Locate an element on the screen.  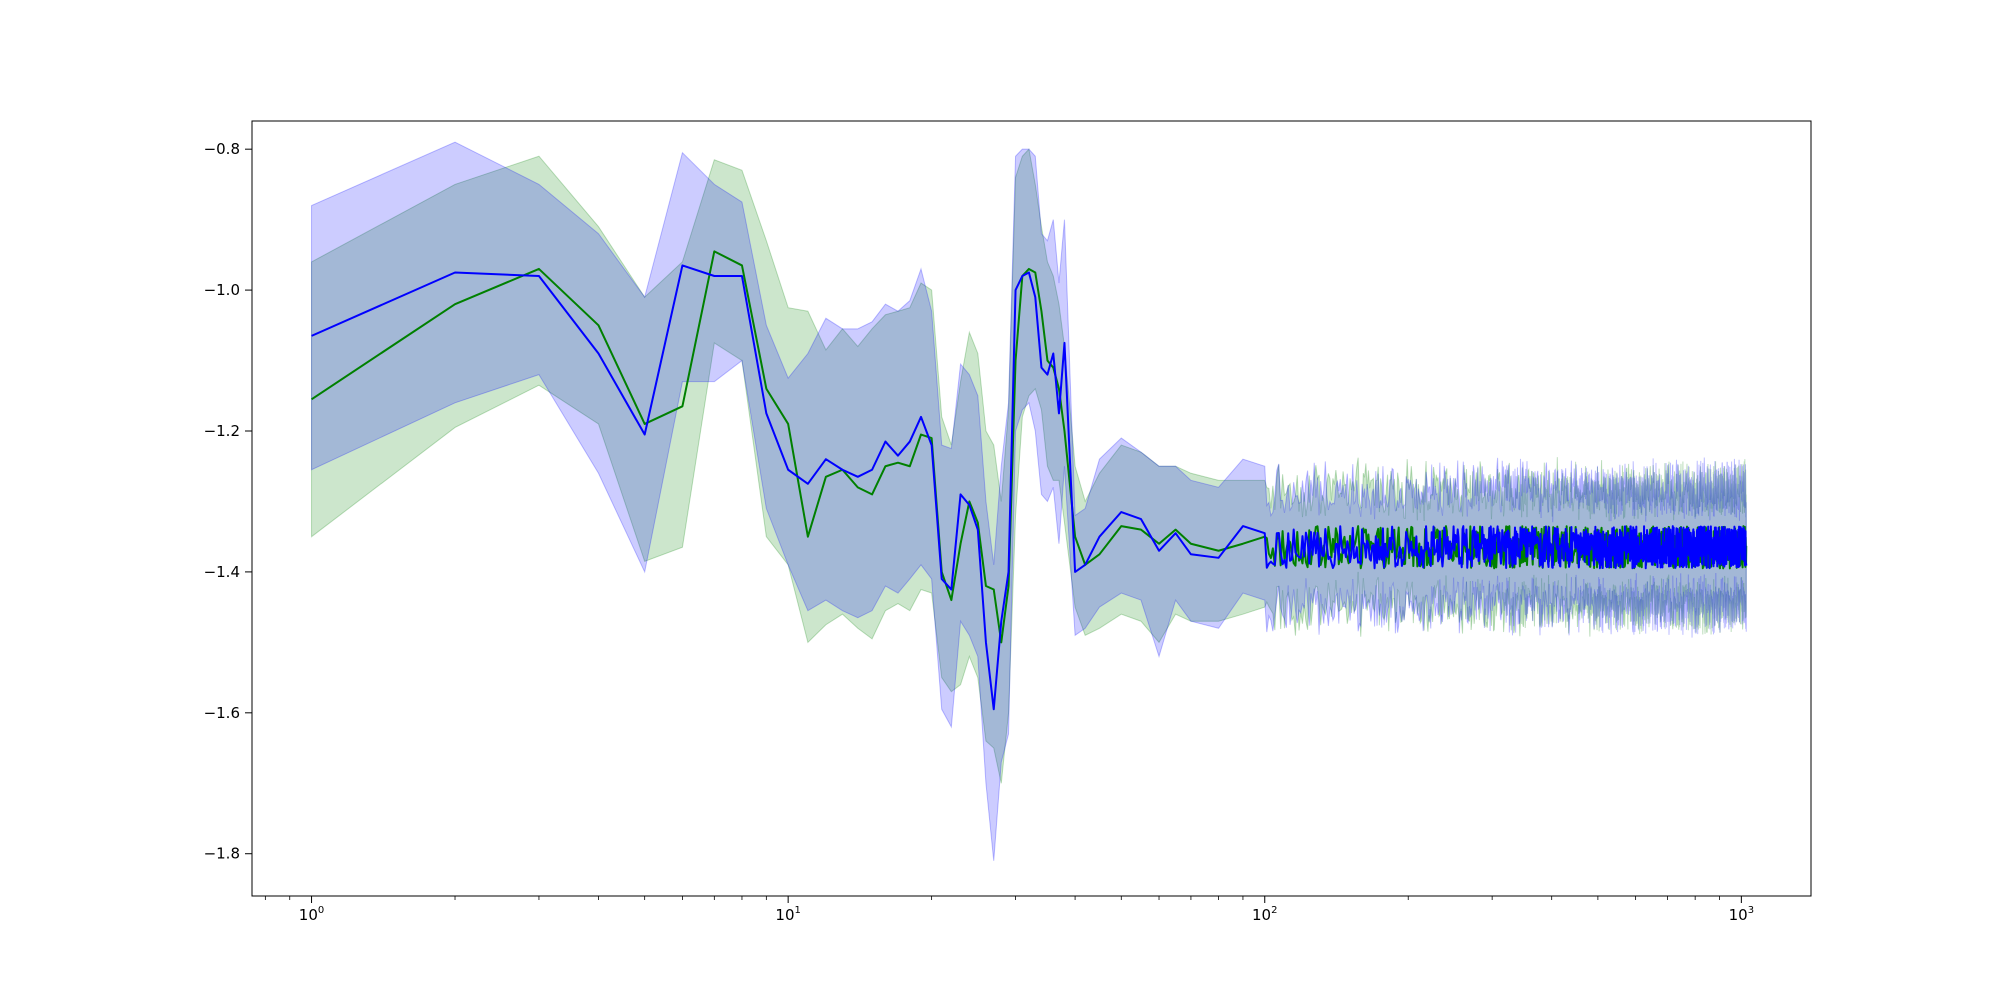
y-tick-label: −1.2 is located at coordinates (222, 431).